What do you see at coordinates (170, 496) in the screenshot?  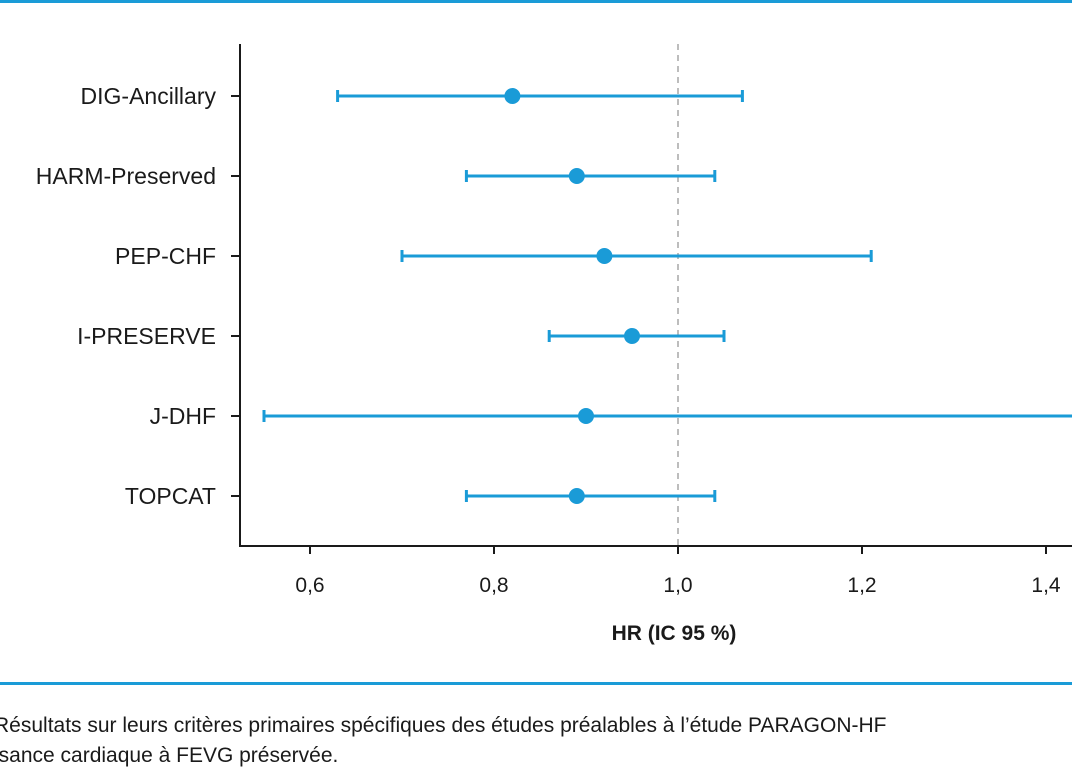 I see `study-label: TOPCAT` at bounding box center [170, 496].